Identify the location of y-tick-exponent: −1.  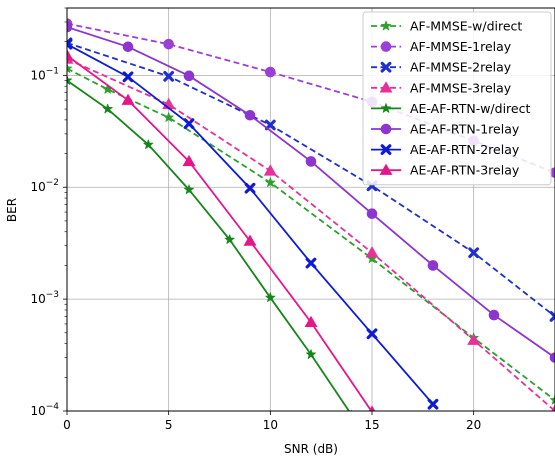
(52, 71).